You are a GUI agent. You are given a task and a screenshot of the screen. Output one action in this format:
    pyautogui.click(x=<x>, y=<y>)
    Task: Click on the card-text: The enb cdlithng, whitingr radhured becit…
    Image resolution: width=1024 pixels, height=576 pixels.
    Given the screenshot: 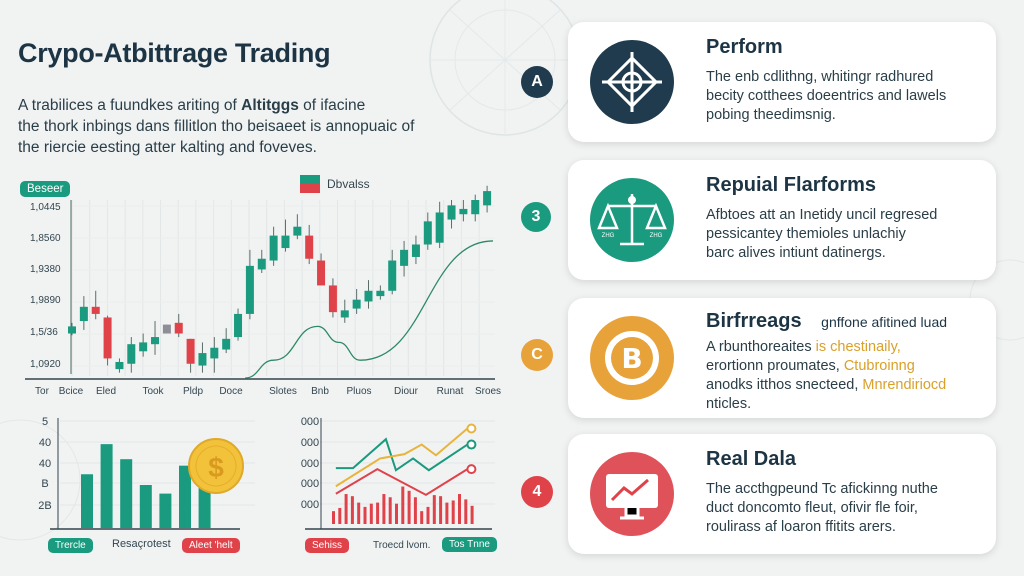 What is the action you would take?
    pyautogui.click(x=826, y=96)
    